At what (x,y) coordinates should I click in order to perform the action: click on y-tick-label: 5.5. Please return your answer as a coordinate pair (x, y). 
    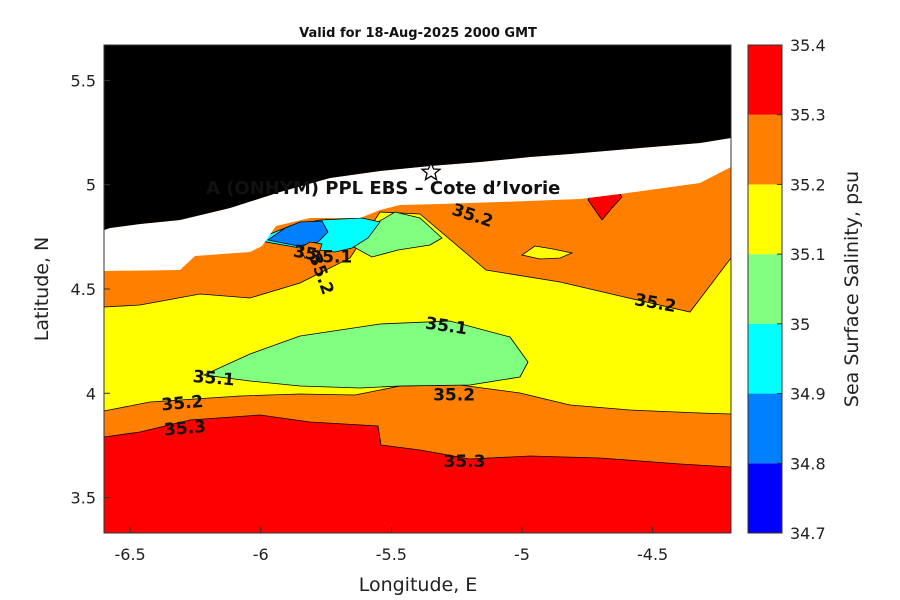
    Looking at the image, I should click on (83, 80).